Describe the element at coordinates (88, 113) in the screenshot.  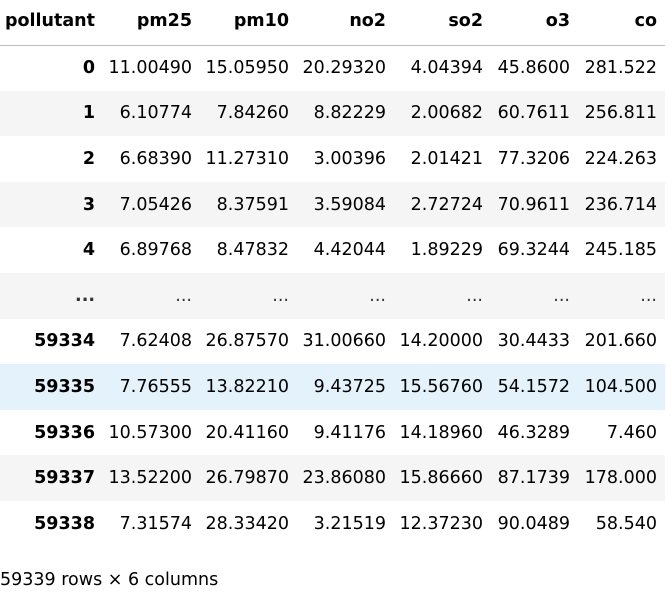
I see `row-index: 1` at that location.